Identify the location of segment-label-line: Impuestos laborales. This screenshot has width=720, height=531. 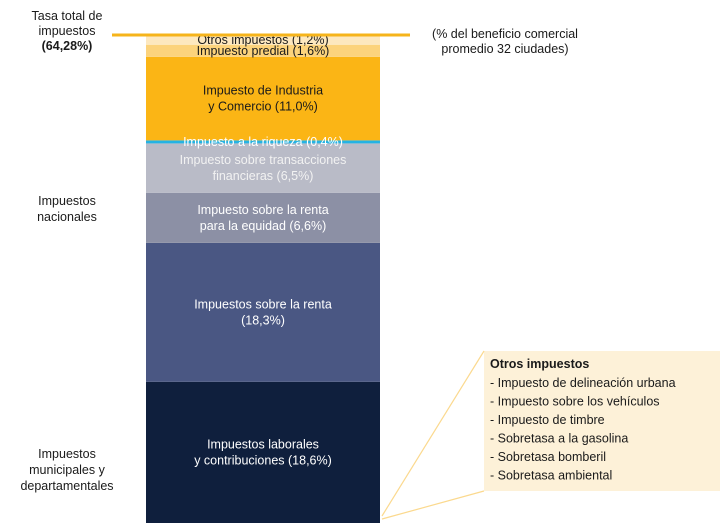
(263, 444).